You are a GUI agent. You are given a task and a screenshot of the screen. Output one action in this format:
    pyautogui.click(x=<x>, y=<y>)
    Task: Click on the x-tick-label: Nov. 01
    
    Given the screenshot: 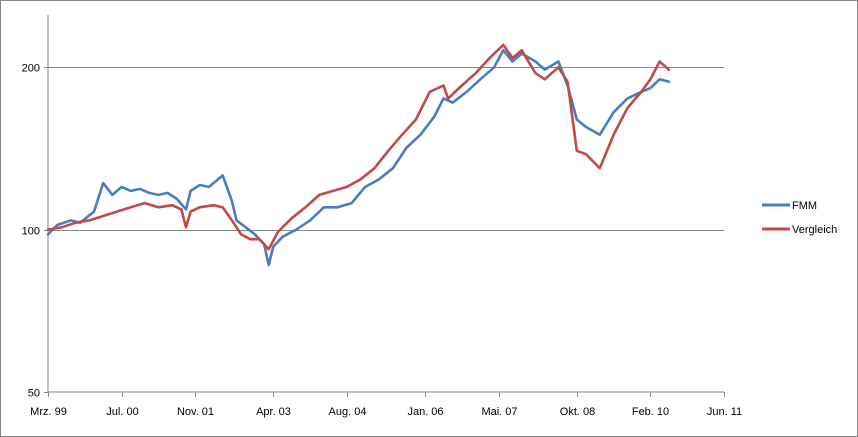 What is the action you would take?
    pyautogui.click(x=195, y=412)
    